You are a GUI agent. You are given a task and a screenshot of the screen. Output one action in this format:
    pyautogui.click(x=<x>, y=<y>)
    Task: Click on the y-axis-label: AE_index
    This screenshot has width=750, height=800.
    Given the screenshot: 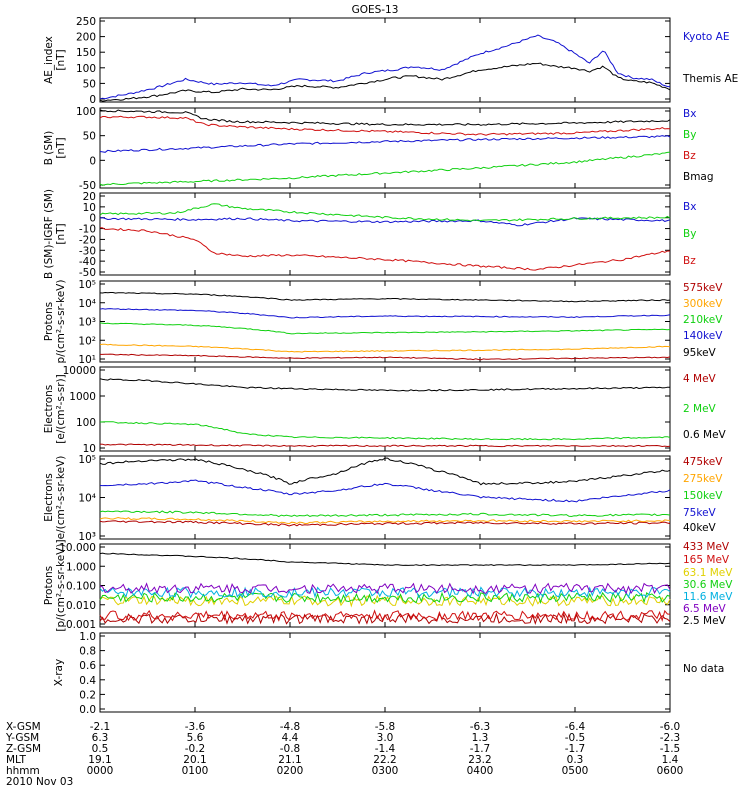 What is the action you would take?
    pyautogui.click(x=49, y=60)
    